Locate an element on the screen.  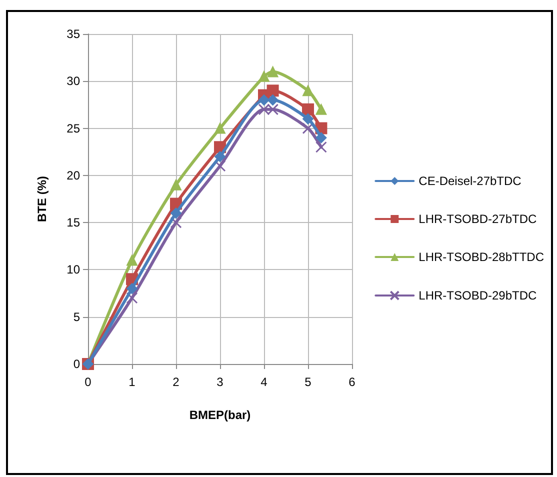
y-tick-label: 35 is located at coordinates (73, 34).